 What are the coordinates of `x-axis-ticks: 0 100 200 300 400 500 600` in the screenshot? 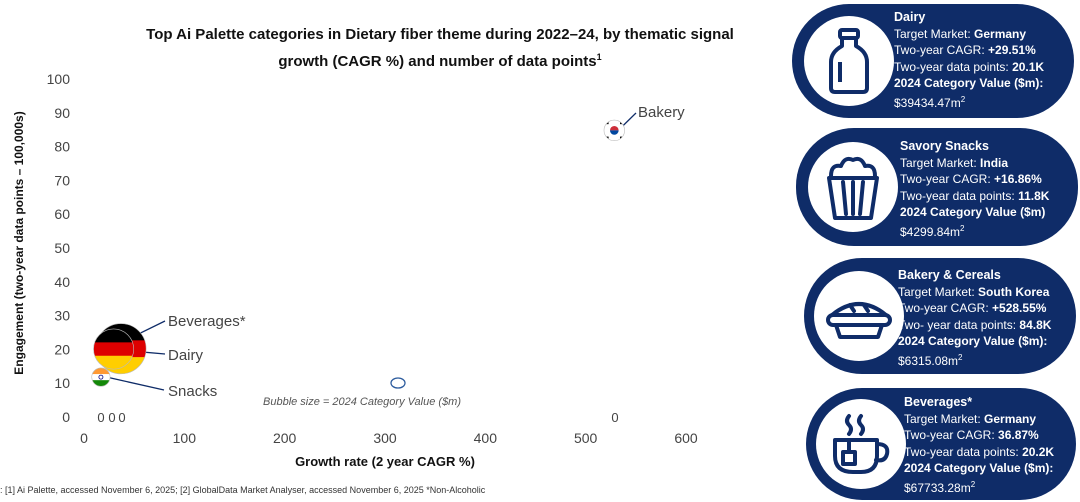 It's located at (389, 438).